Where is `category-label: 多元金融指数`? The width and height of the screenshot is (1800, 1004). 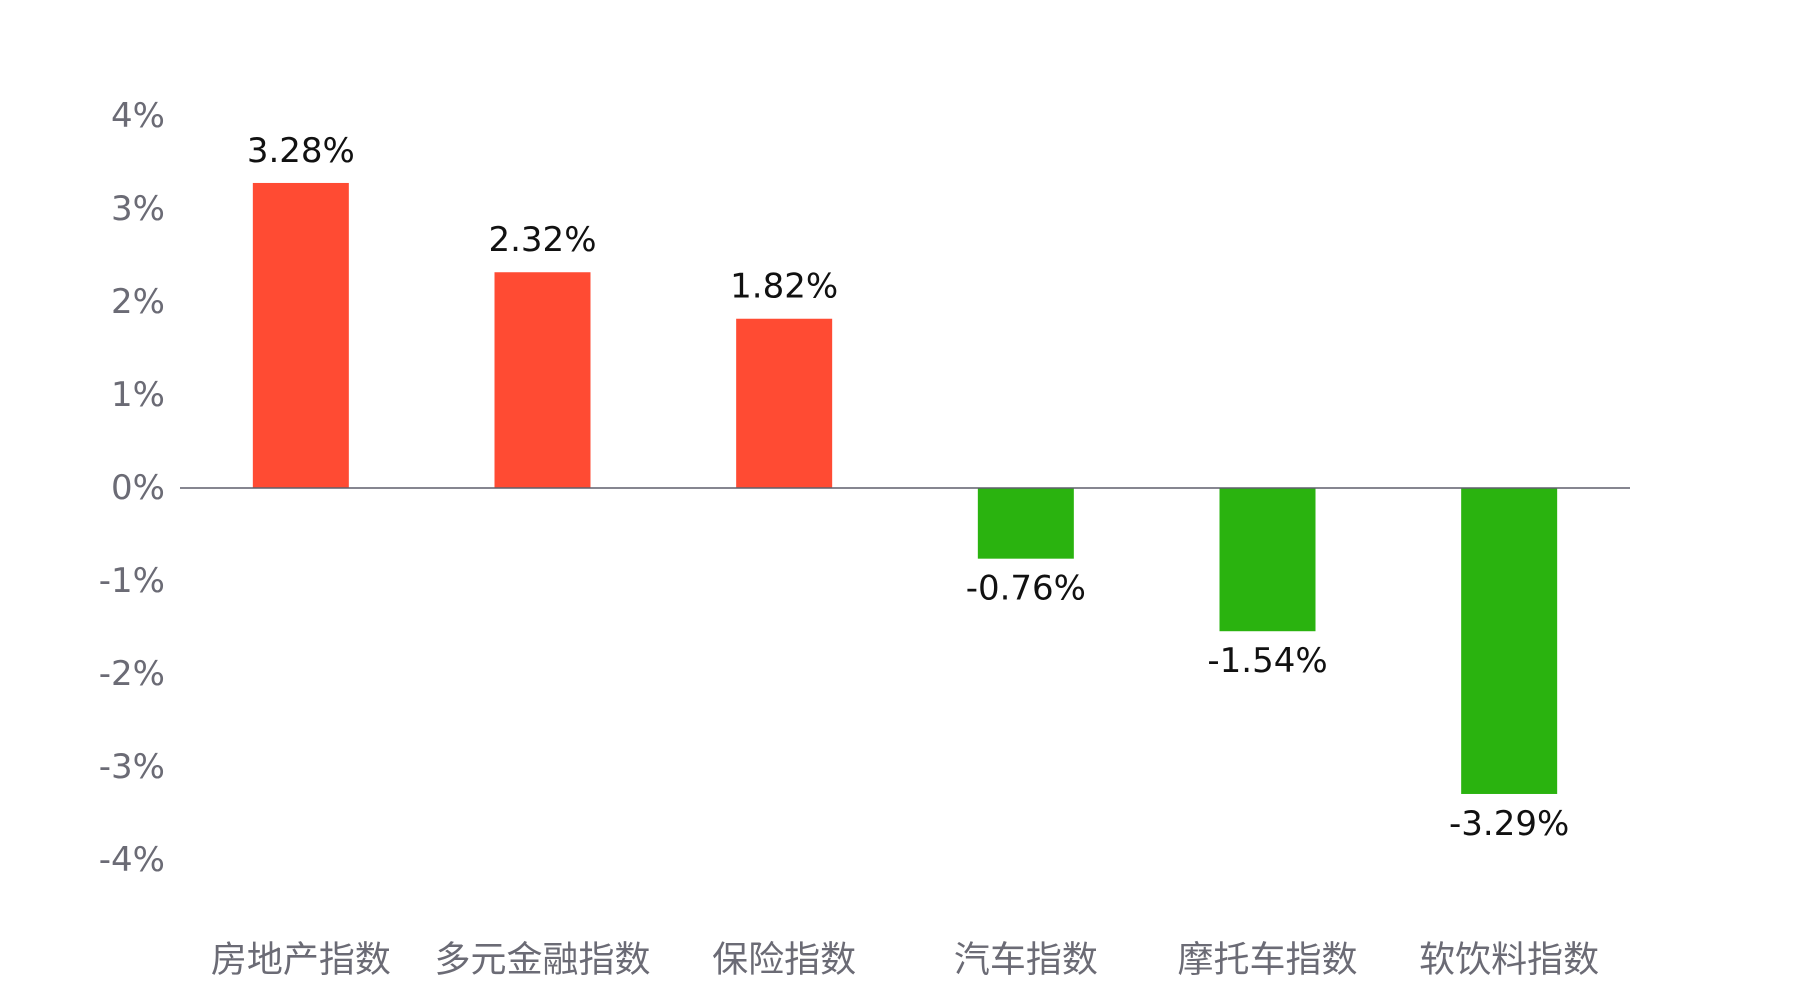
category-label: 多元金融指数 is located at coordinates (542, 960).